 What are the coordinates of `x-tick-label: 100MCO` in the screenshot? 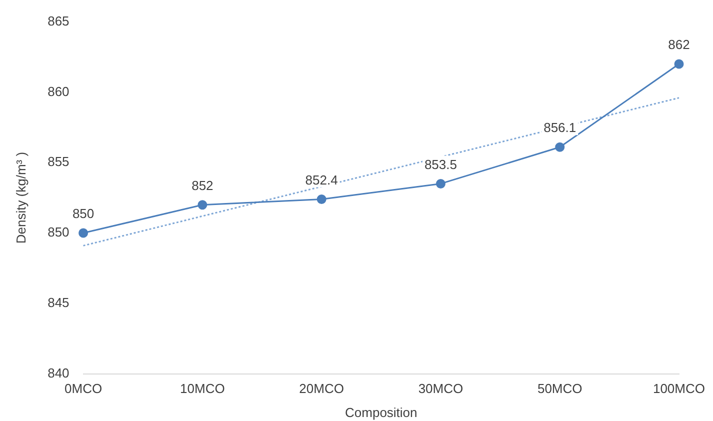 It's located at (679, 388).